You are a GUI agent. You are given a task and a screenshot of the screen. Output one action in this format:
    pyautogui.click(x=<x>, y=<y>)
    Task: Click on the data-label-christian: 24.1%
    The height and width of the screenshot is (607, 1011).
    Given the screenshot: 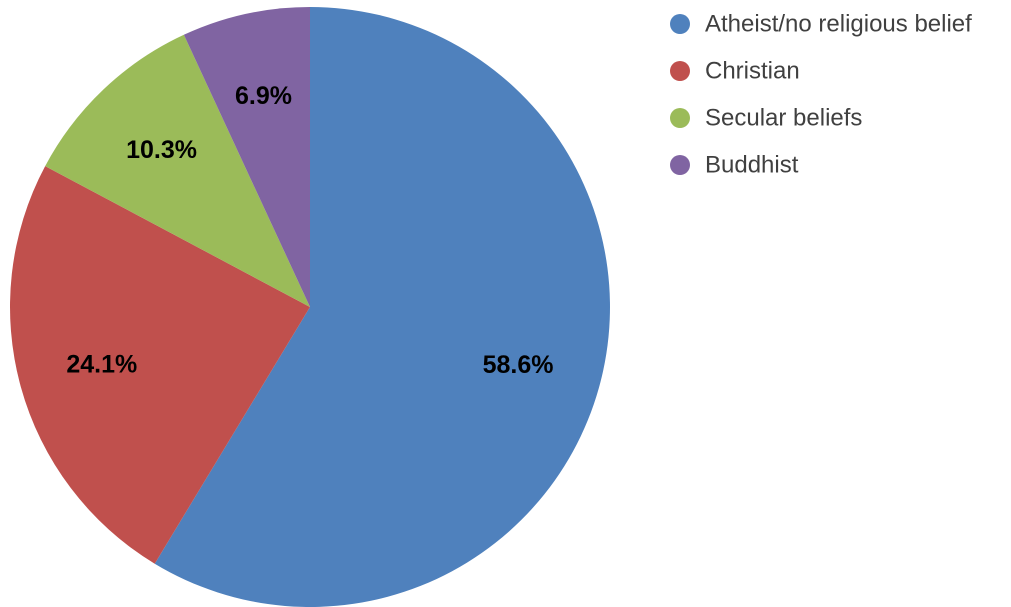 What is the action you would take?
    pyautogui.click(x=101, y=364)
    